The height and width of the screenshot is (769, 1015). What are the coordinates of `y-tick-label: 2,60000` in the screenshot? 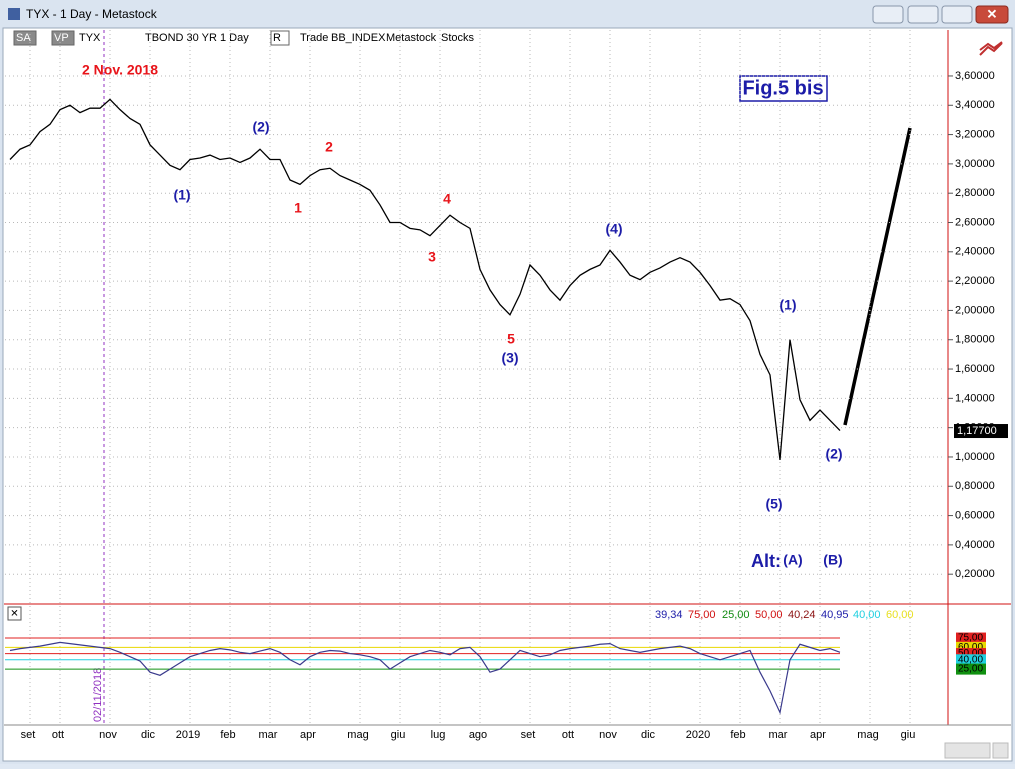 It's located at (975, 222).